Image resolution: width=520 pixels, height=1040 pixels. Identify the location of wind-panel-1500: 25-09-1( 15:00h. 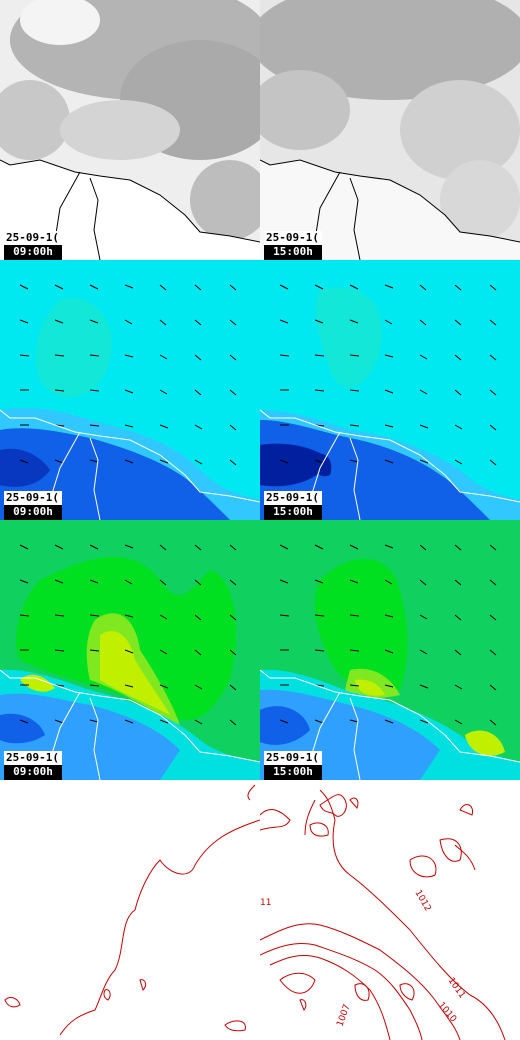
(390, 390).